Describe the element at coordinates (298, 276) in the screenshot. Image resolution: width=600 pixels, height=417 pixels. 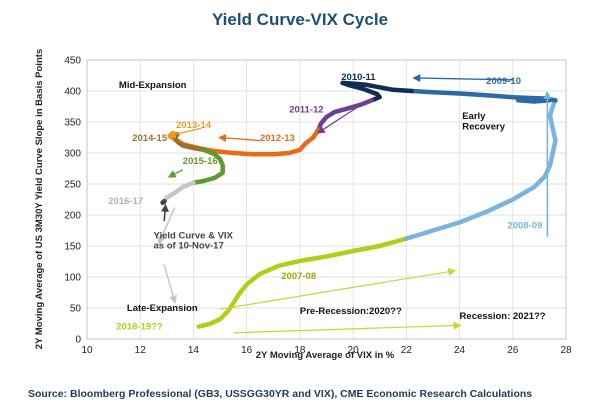
I see `annotation-label: 2007-08` at that location.